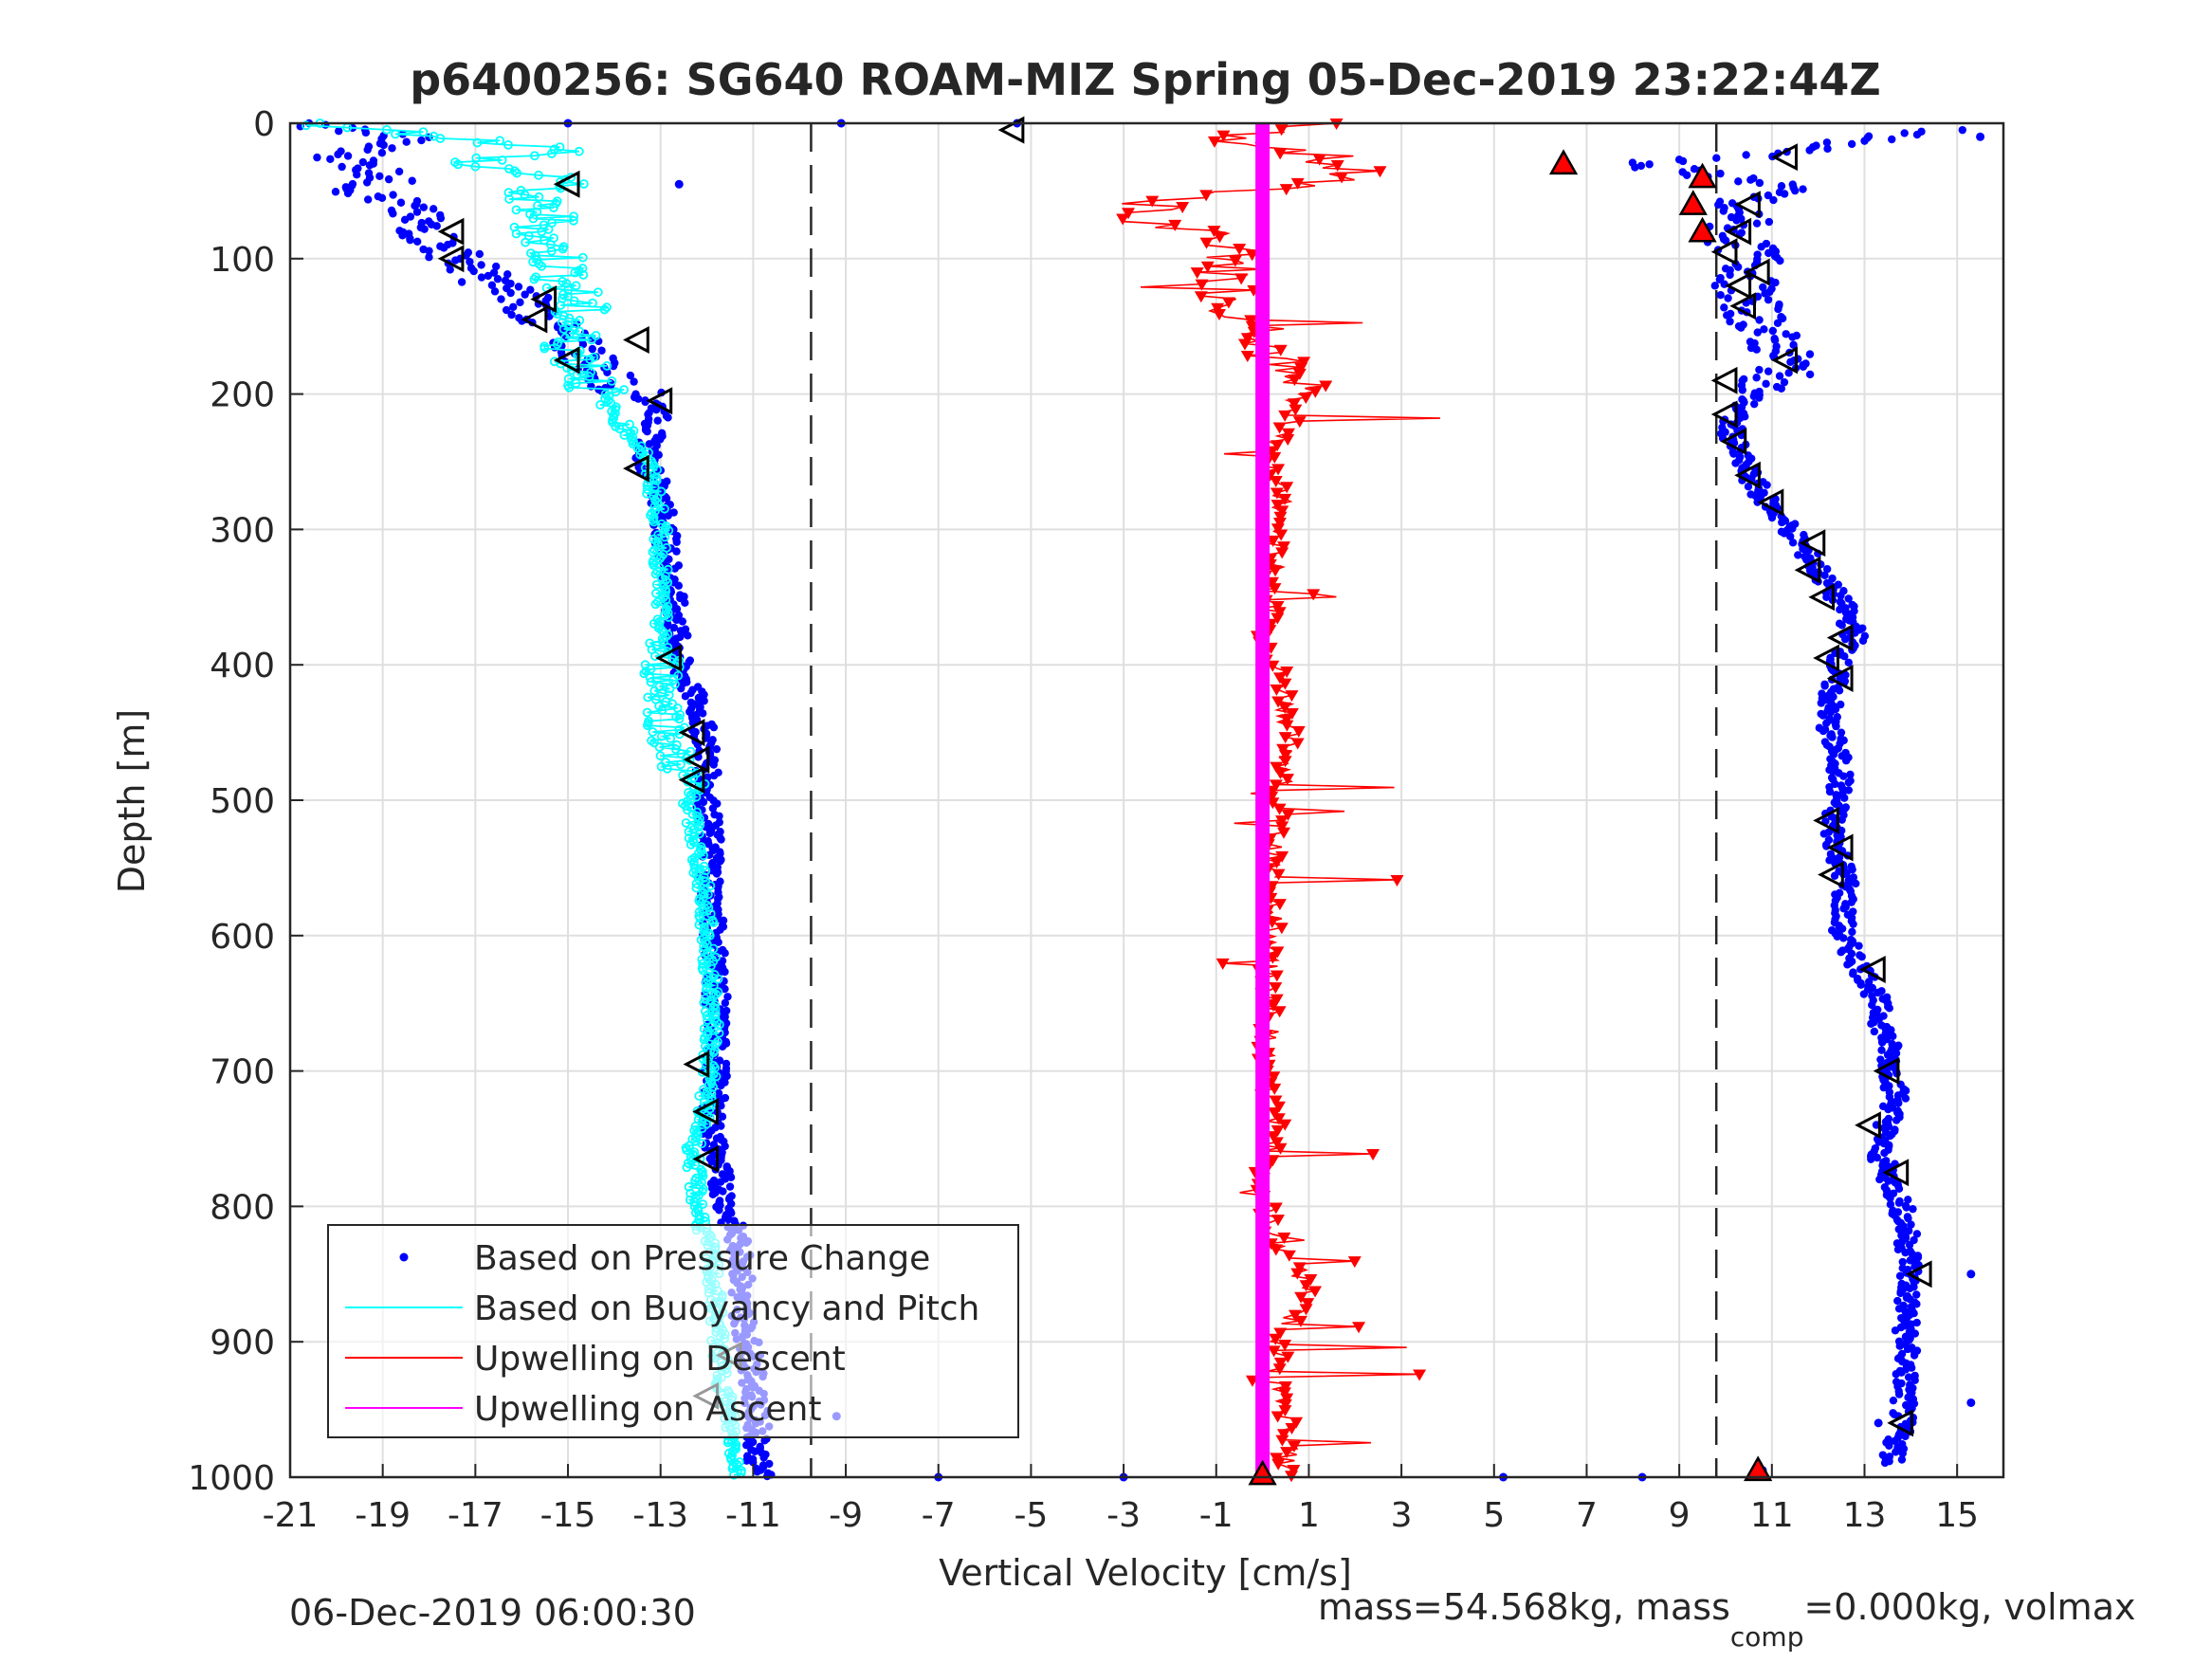 The image size is (2212, 1663). Describe the element at coordinates (1702, 229) in the screenshot. I see `red-triangle-marker` at that location.